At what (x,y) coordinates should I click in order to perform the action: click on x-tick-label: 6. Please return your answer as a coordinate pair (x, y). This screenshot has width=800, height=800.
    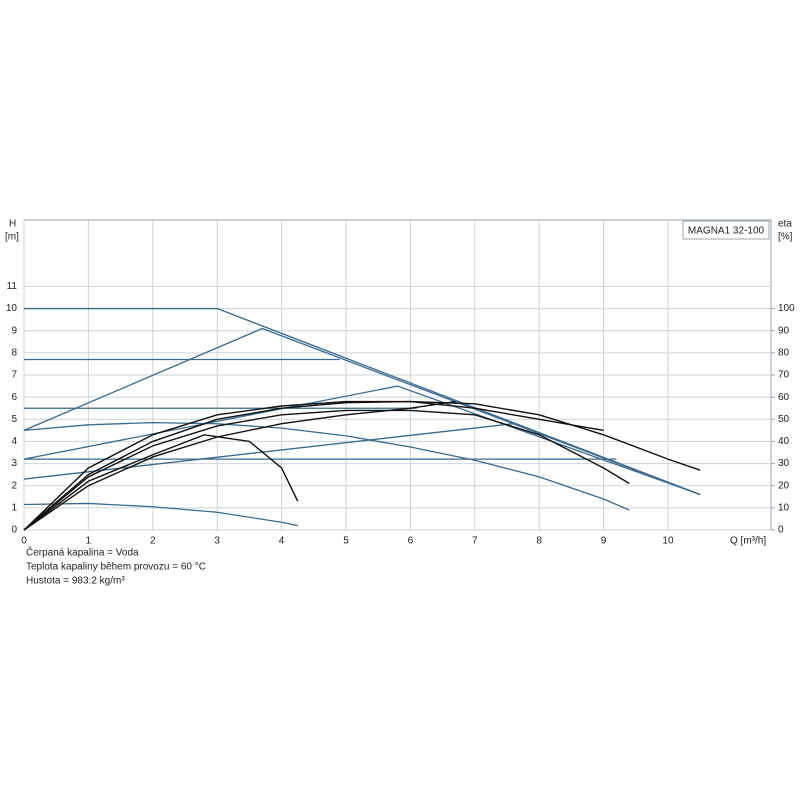
    Looking at the image, I should click on (411, 541).